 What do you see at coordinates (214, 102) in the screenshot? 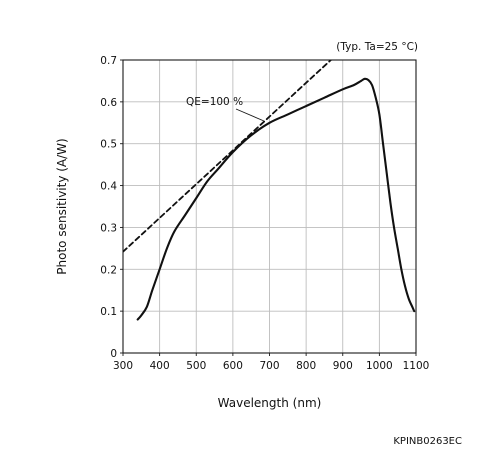
I see `qe-100-label: QE=100 %` at bounding box center [214, 102].